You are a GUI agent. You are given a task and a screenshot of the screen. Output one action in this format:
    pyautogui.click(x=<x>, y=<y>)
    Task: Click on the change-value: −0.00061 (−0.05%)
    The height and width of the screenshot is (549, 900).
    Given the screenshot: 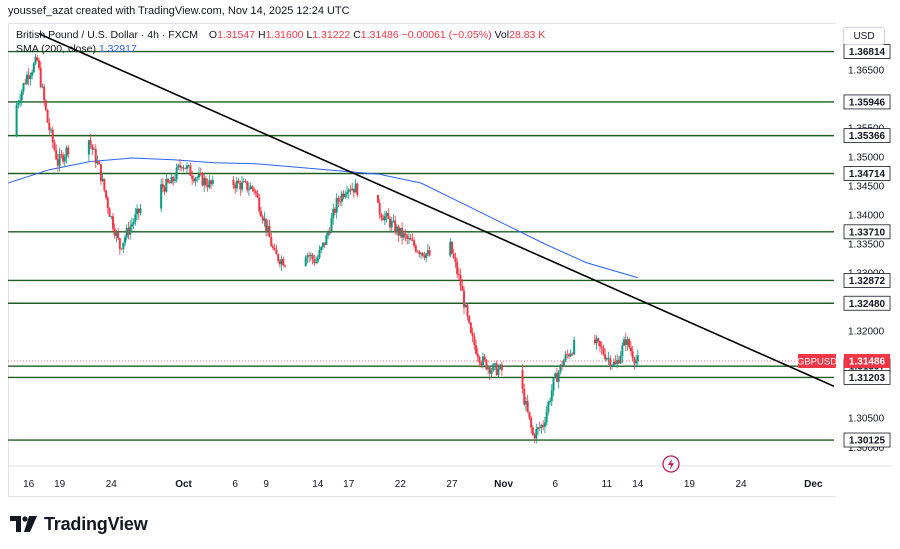 What is the action you would take?
    pyautogui.click(x=446, y=35)
    